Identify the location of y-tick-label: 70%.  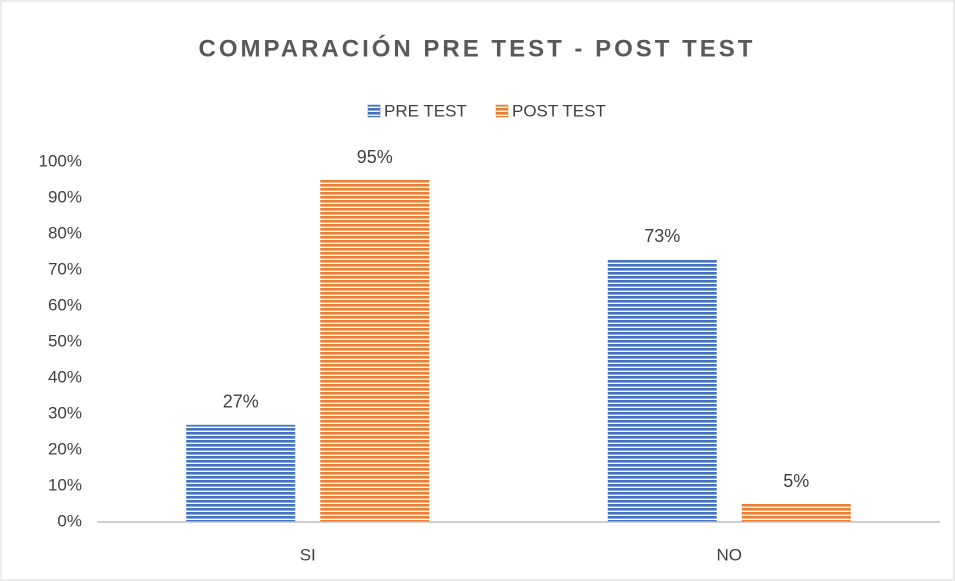
(65, 268).